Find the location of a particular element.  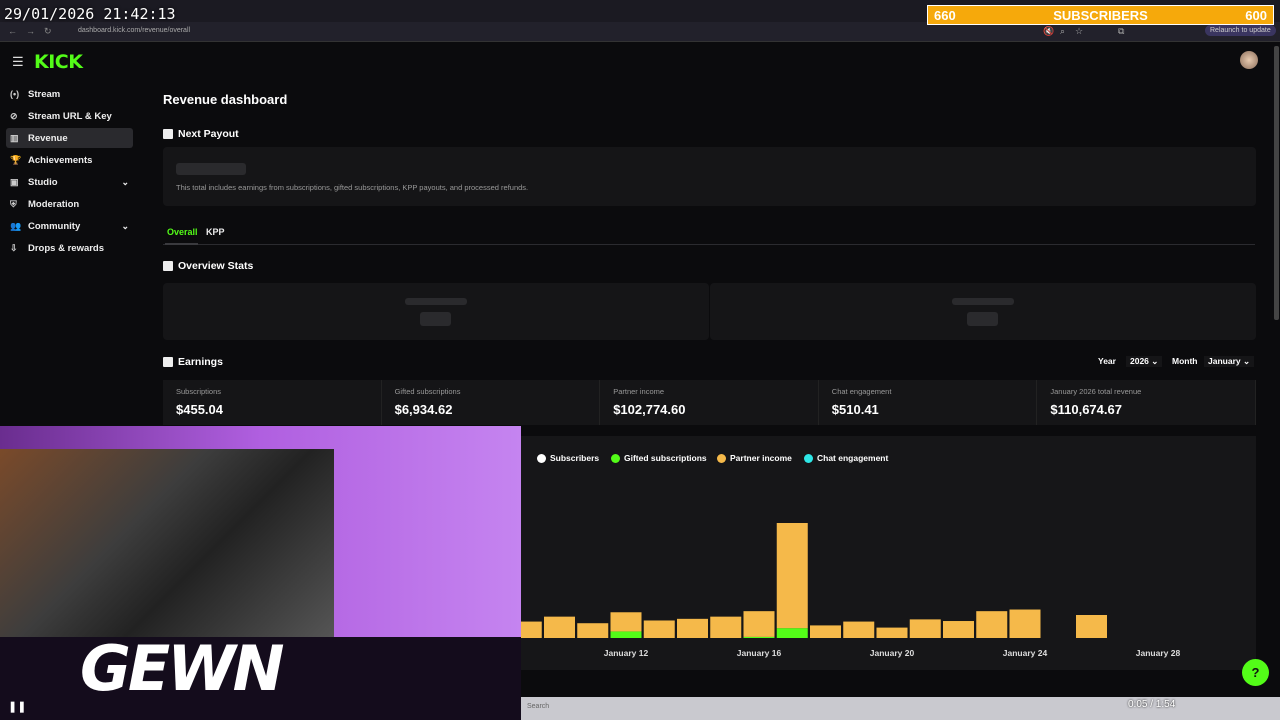

wallet-icon is located at coordinates (168, 134).